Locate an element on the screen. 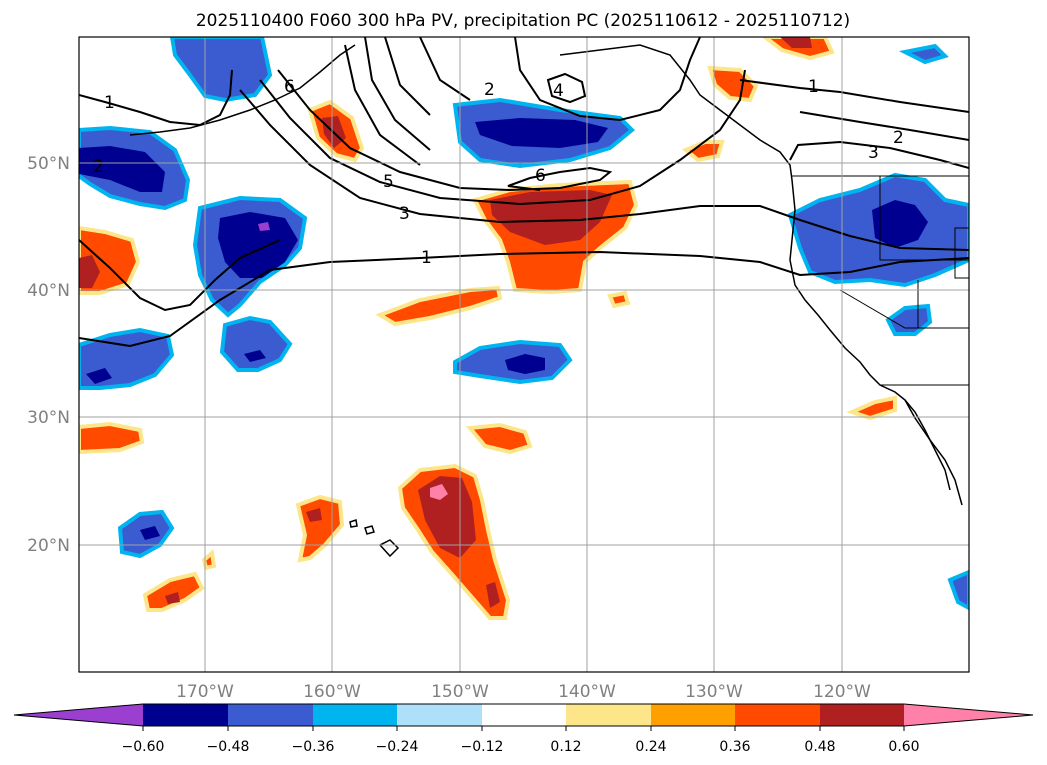  lon-tick-label: 120°W is located at coordinates (842, 692).